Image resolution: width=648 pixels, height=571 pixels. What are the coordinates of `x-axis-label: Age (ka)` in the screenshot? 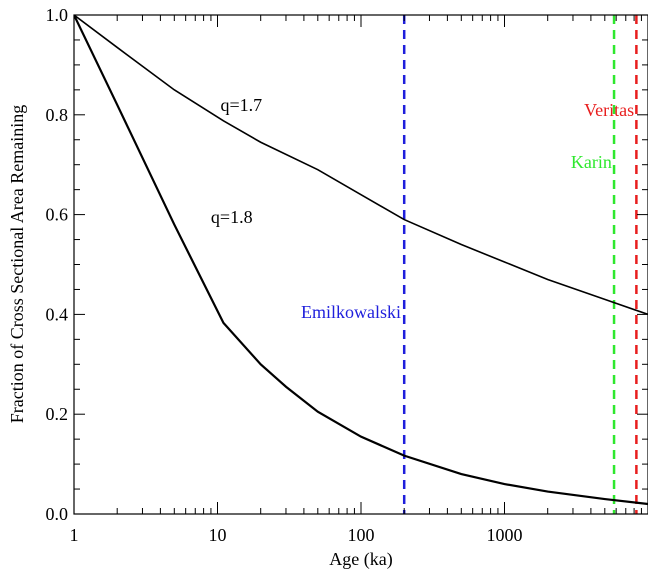 It's located at (360, 559).